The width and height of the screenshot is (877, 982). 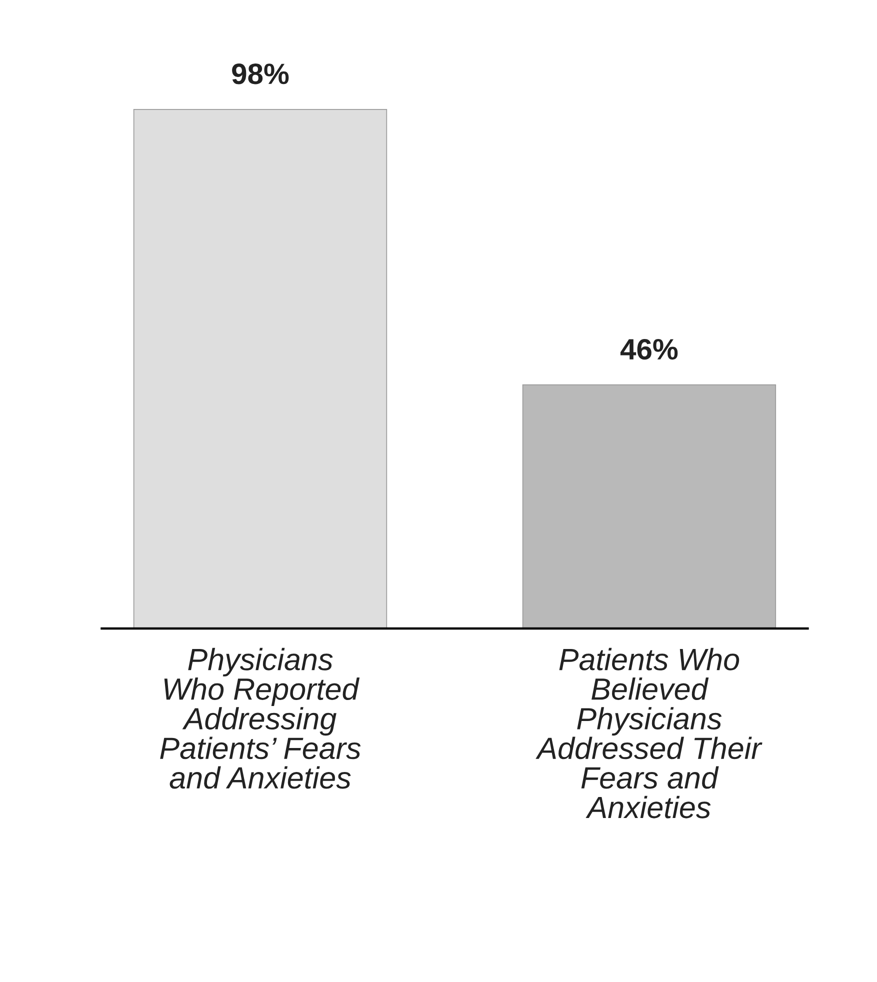 What do you see at coordinates (260, 718) in the screenshot?
I see `x-tick-label: Physicians Who Reported Addressing Patients’ Fears and Anxieties` at bounding box center [260, 718].